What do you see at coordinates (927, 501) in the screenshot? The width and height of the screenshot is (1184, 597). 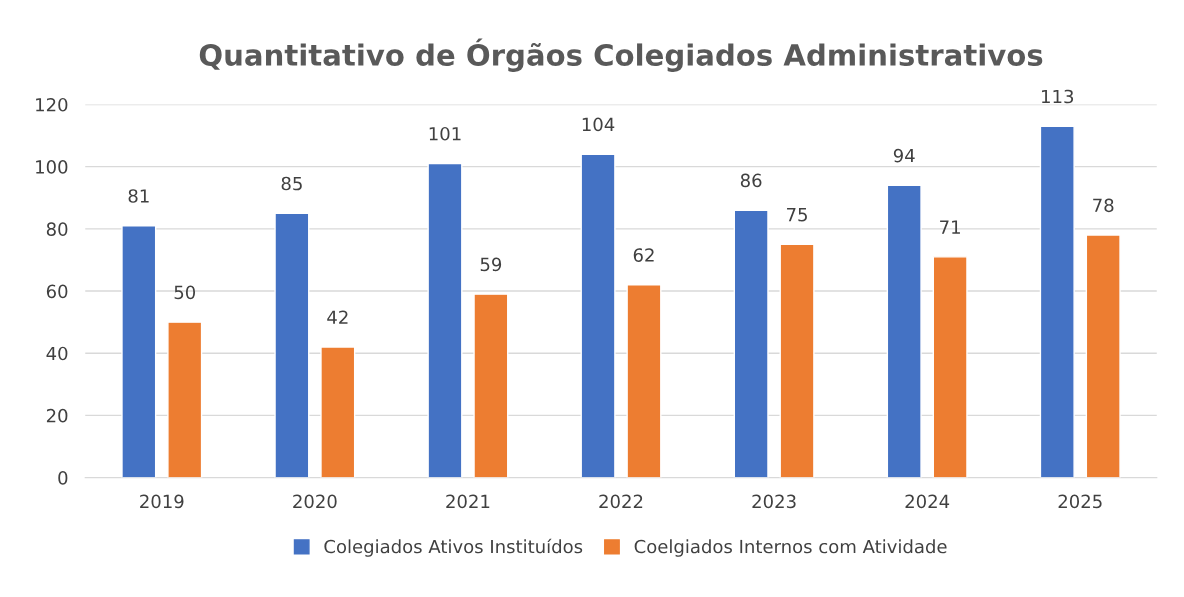 I see `x-tick-label: 2024` at bounding box center [927, 501].